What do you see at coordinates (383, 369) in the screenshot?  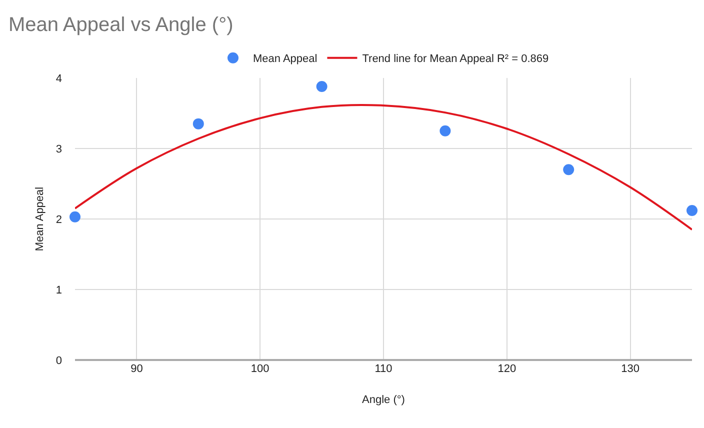 I see `x-tick-label: 110` at bounding box center [383, 369].